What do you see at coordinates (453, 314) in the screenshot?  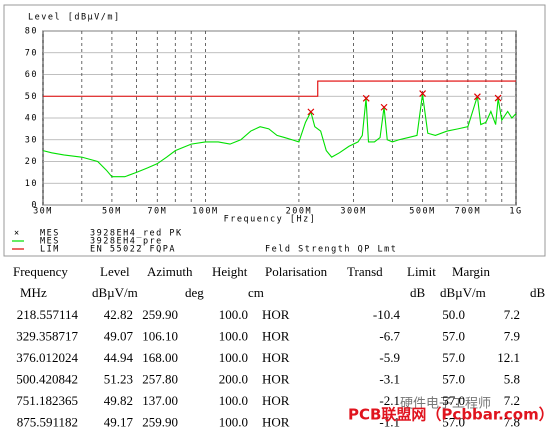 I see `table-cell: 50.0` at bounding box center [453, 314].